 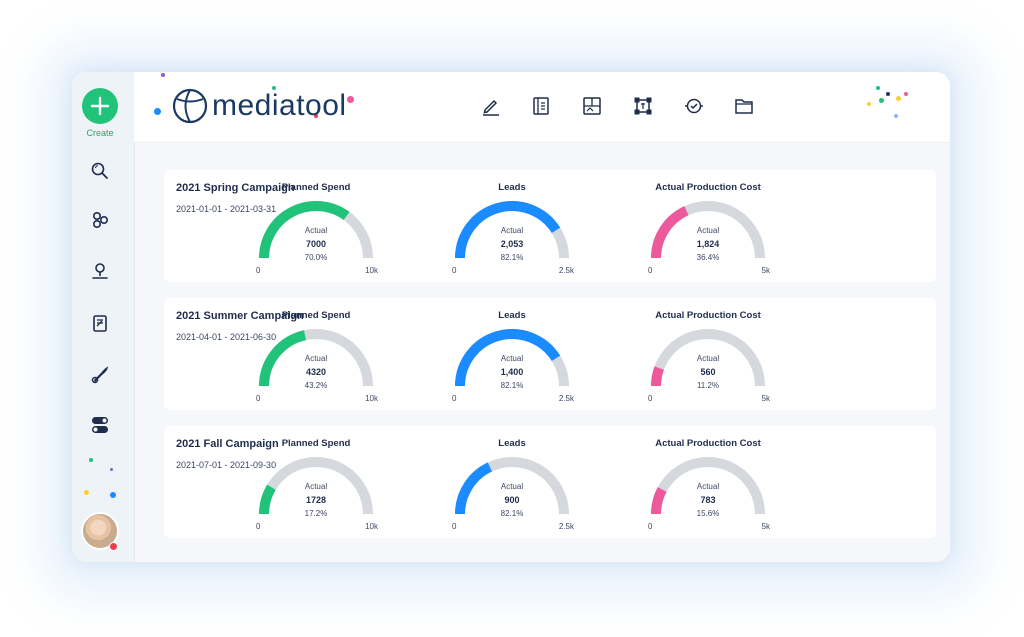 What do you see at coordinates (708, 385) in the screenshot?
I see `gauge-percent: 11.2%` at bounding box center [708, 385].